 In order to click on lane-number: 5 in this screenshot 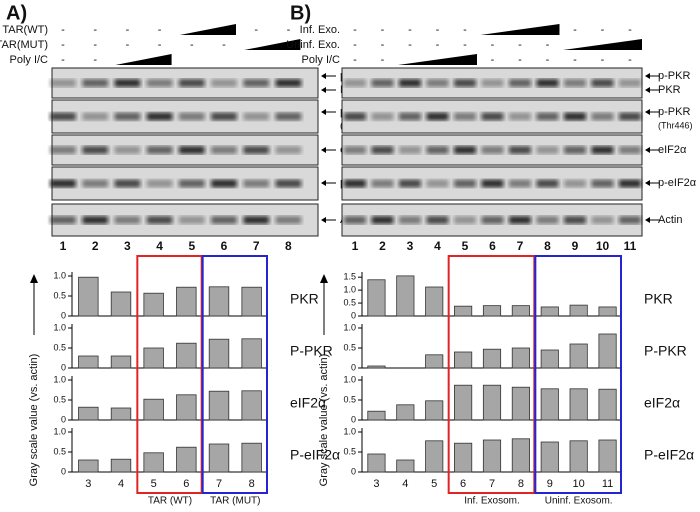, I will do `click(465, 246)`.